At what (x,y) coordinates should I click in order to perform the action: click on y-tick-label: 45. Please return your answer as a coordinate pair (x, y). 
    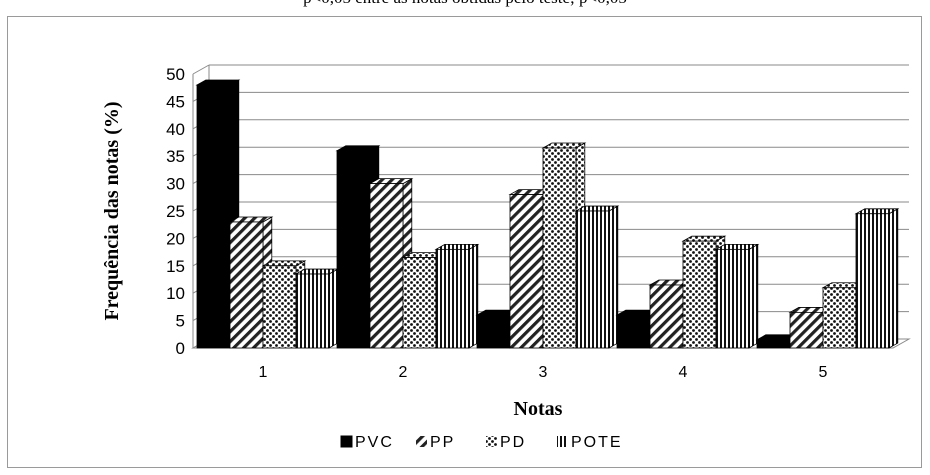
    Looking at the image, I should click on (175, 101).